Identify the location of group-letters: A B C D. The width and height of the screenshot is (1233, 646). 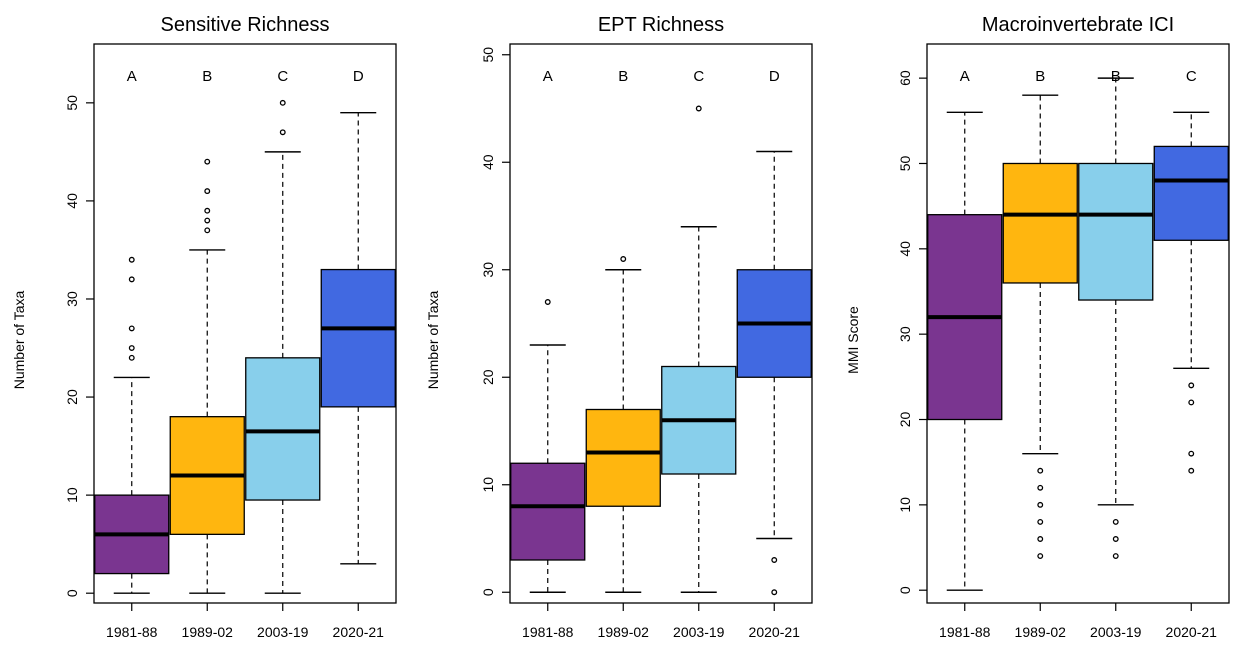
(245, 76).